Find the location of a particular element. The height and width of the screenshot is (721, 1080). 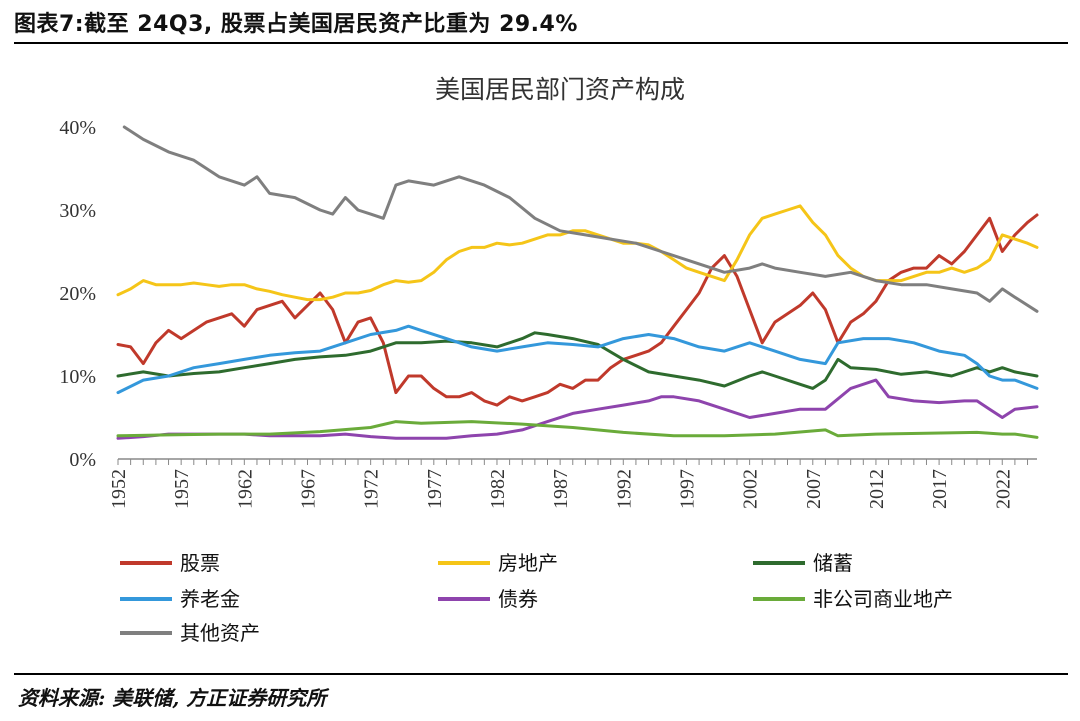

legend-label-7: 其他资产 is located at coordinates (220, 633).